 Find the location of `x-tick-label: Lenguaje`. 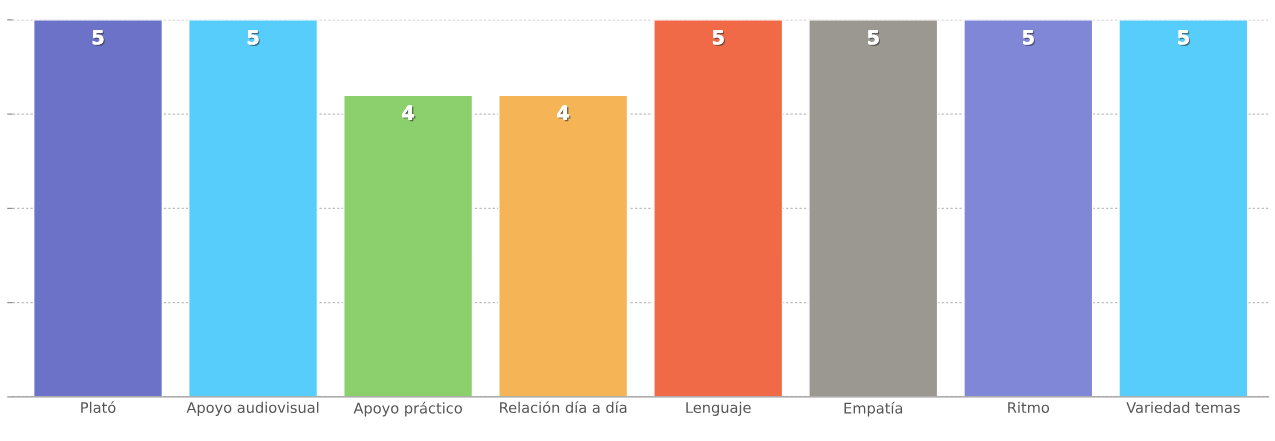

x-tick-label: Lenguaje is located at coordinates (718, 408).